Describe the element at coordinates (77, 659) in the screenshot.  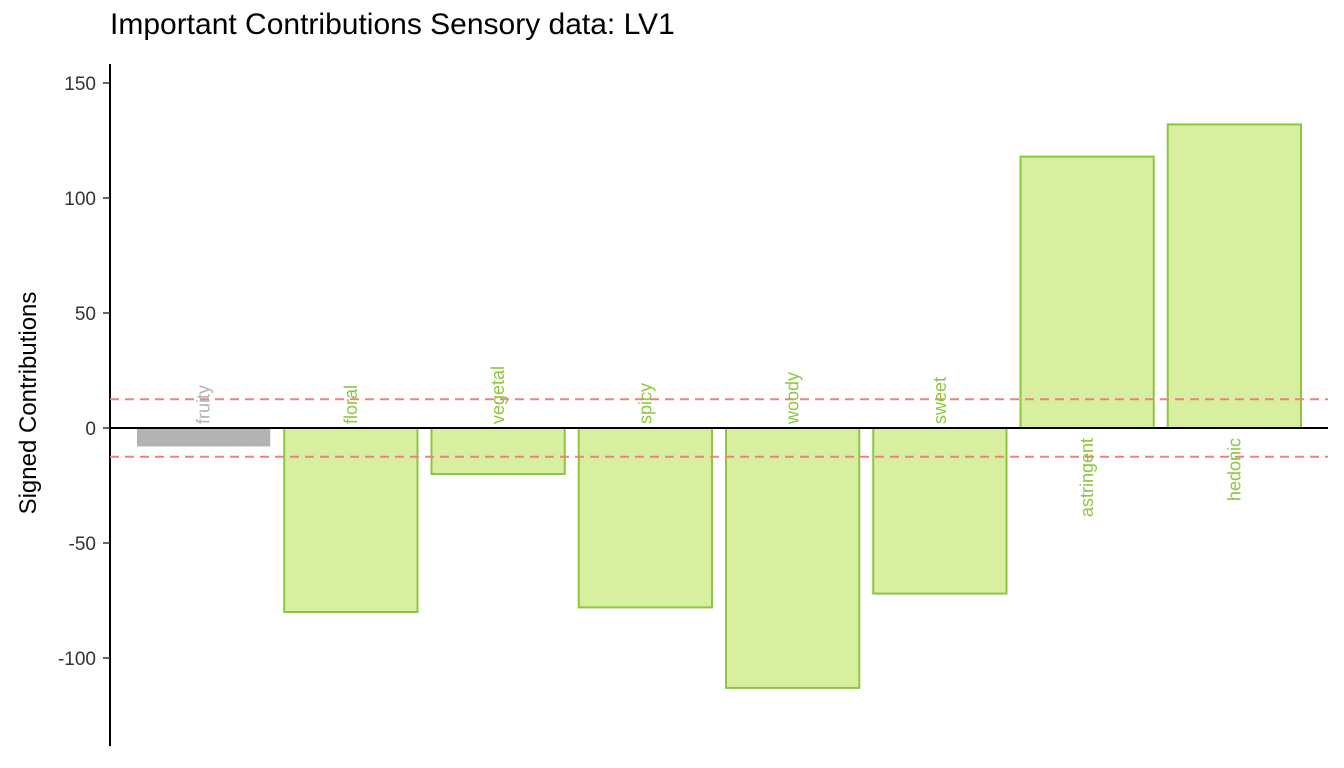
I see `y-tick-label: -100` at that location.